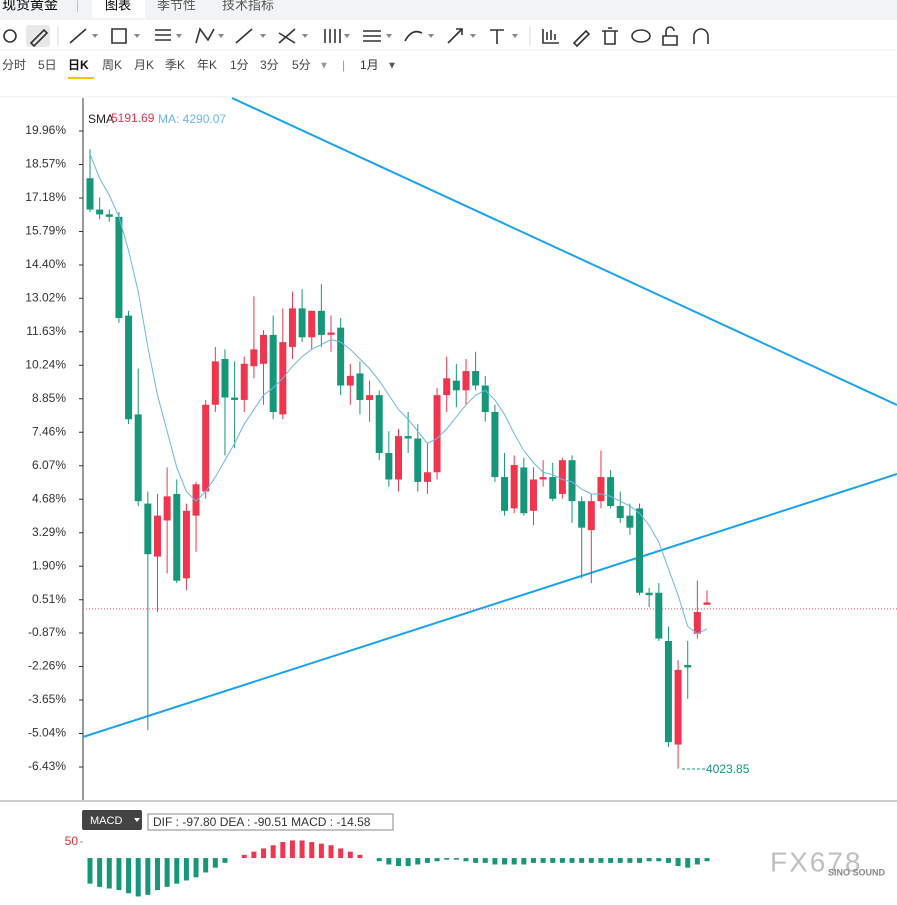 This screenshot has width=897, height=905. What do you see at coordinates (175, 65) in the screenshot?
I see `period: 季K` at bounding box center [175, 65].